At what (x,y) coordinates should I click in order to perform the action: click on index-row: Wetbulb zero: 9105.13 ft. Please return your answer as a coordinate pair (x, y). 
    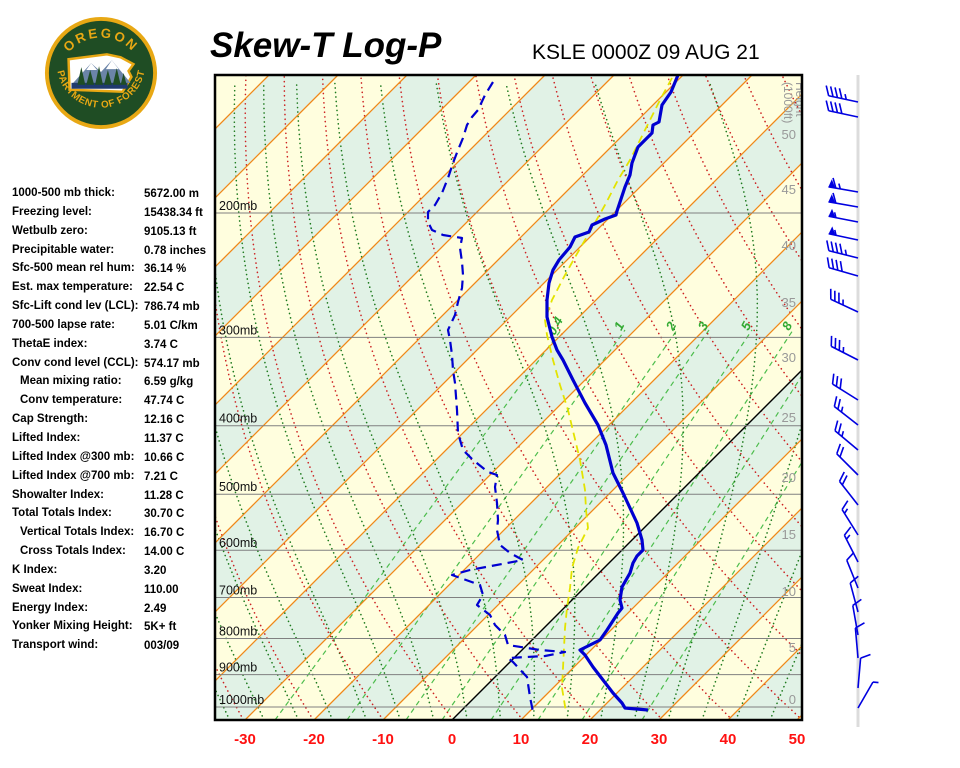
    Looking at the image, I should click on (112, 231).